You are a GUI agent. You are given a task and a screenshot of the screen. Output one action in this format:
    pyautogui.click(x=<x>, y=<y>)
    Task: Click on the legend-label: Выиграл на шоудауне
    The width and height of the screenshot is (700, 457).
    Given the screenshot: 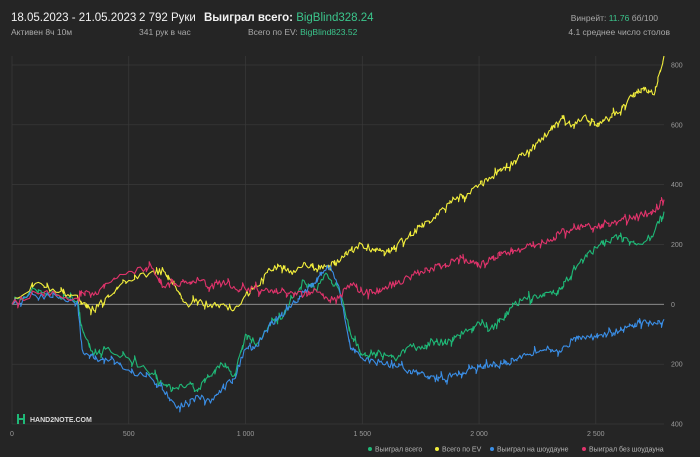 What is the action you would take?
    pyautogui.click(x=533, y=450)
    